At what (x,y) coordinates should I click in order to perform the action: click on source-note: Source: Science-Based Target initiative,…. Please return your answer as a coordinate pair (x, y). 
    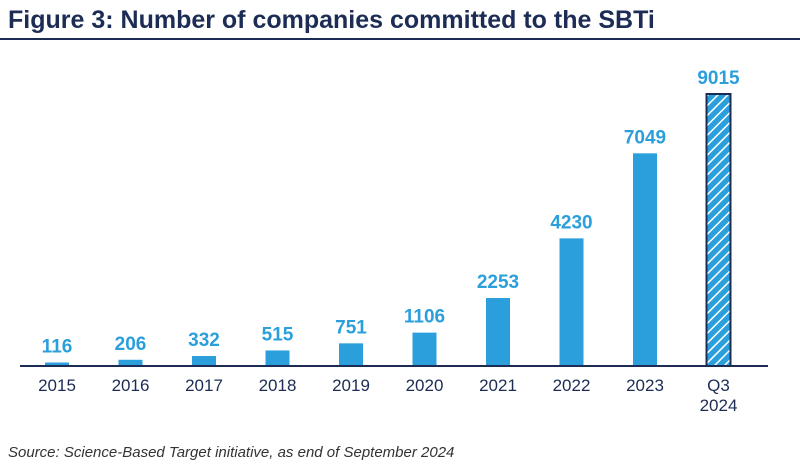
    Looking at the image, I should click on (231, 452).